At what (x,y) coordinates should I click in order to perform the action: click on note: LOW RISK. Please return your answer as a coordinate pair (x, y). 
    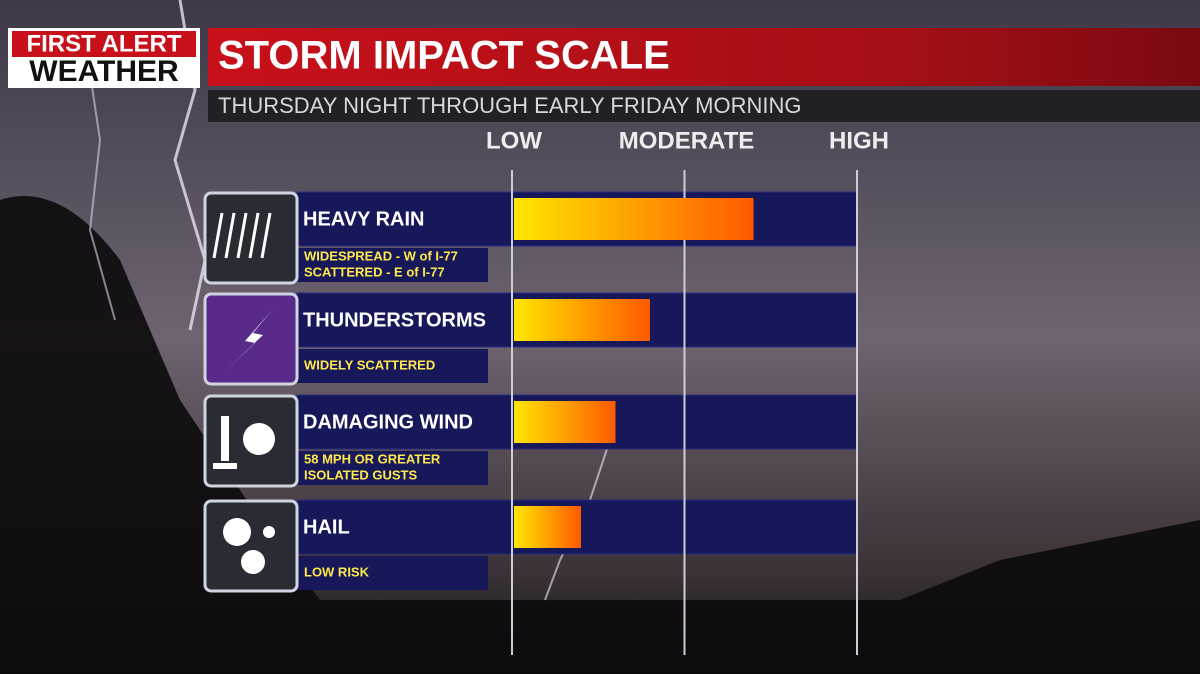
    Looking at the image, I should click on (337, 571).